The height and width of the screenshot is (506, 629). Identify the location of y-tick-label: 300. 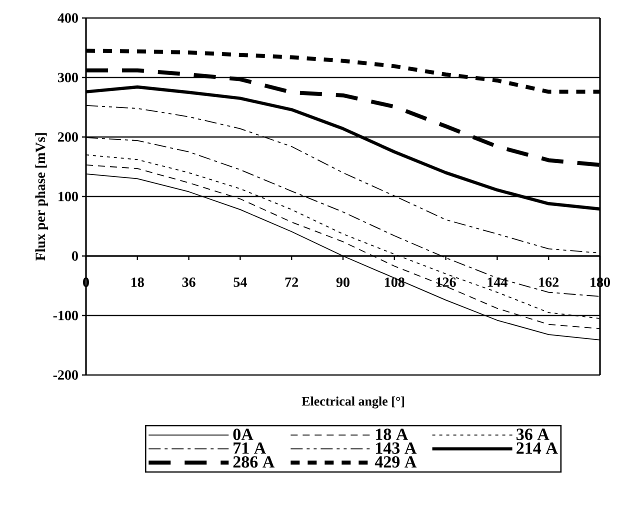
(68, 77).